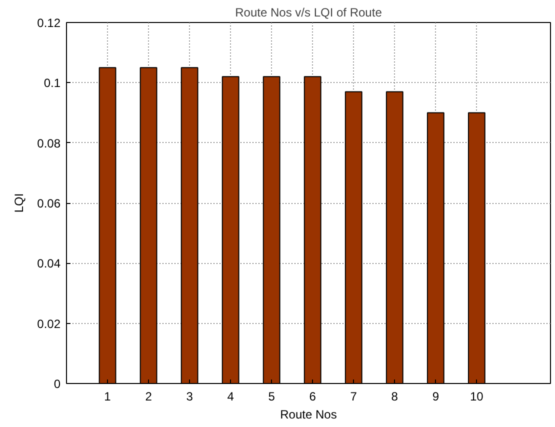  What do you see at coordinates (477, 397) in the screenshot?
I see `x-tick-label: 10` at bounding box center [477, 397].